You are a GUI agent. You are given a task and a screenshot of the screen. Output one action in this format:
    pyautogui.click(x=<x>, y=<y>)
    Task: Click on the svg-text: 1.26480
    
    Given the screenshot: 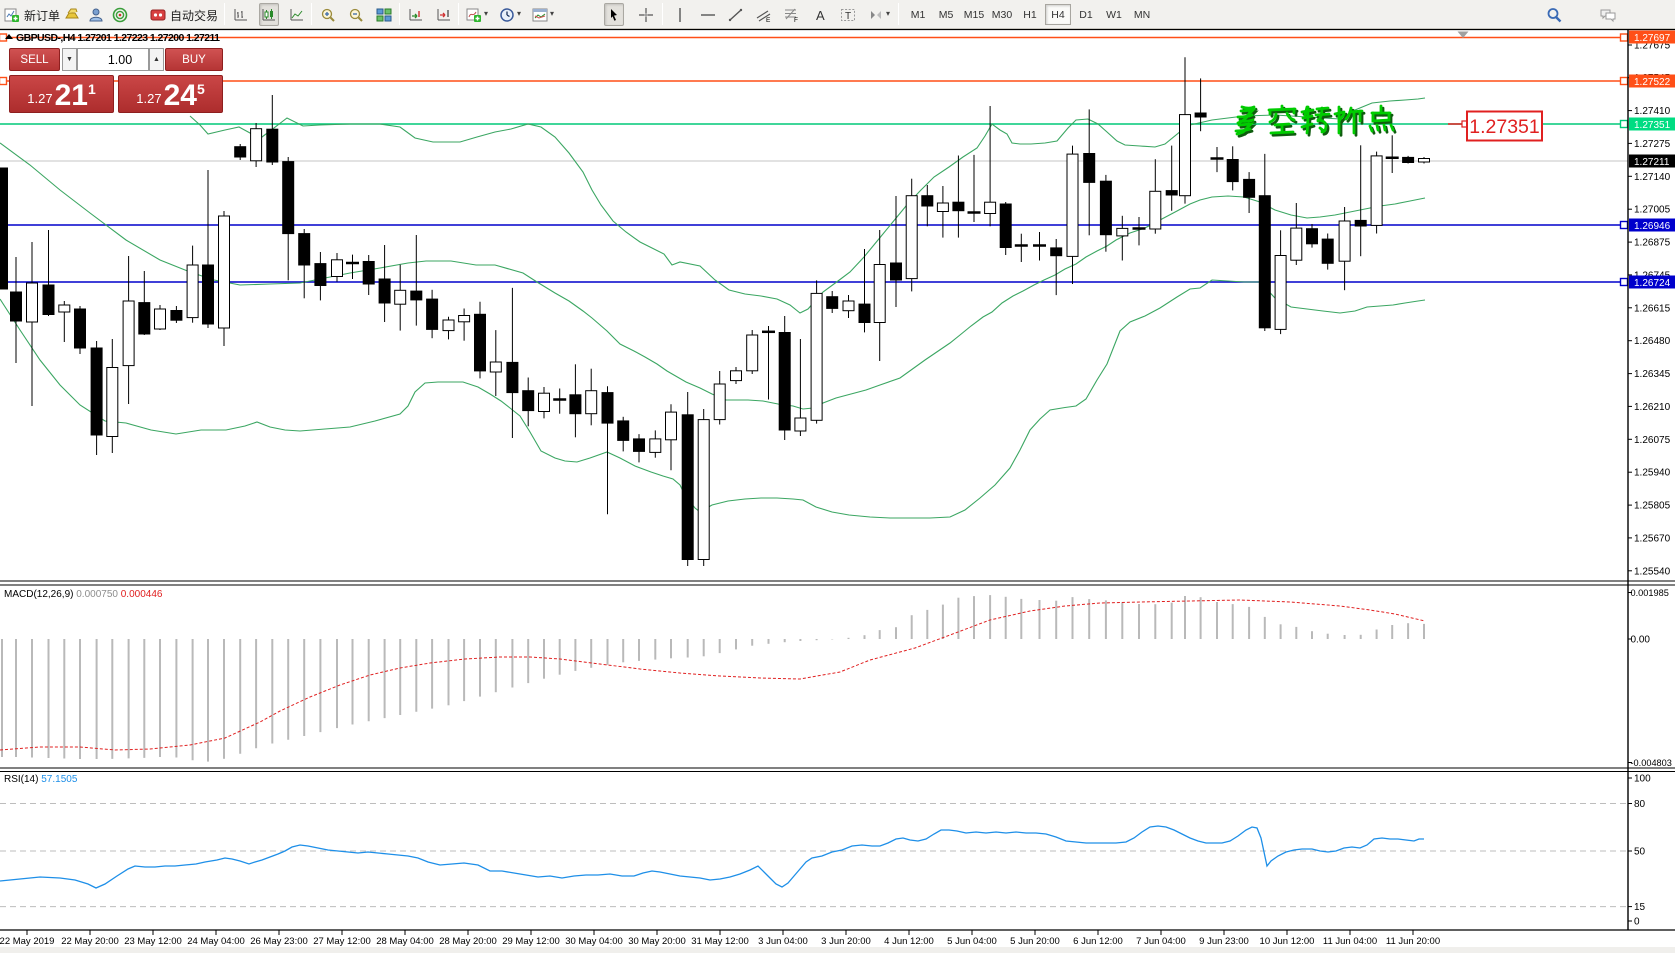 What is the action you would take?
    pyautogui.click(x=1652, y=341)
    